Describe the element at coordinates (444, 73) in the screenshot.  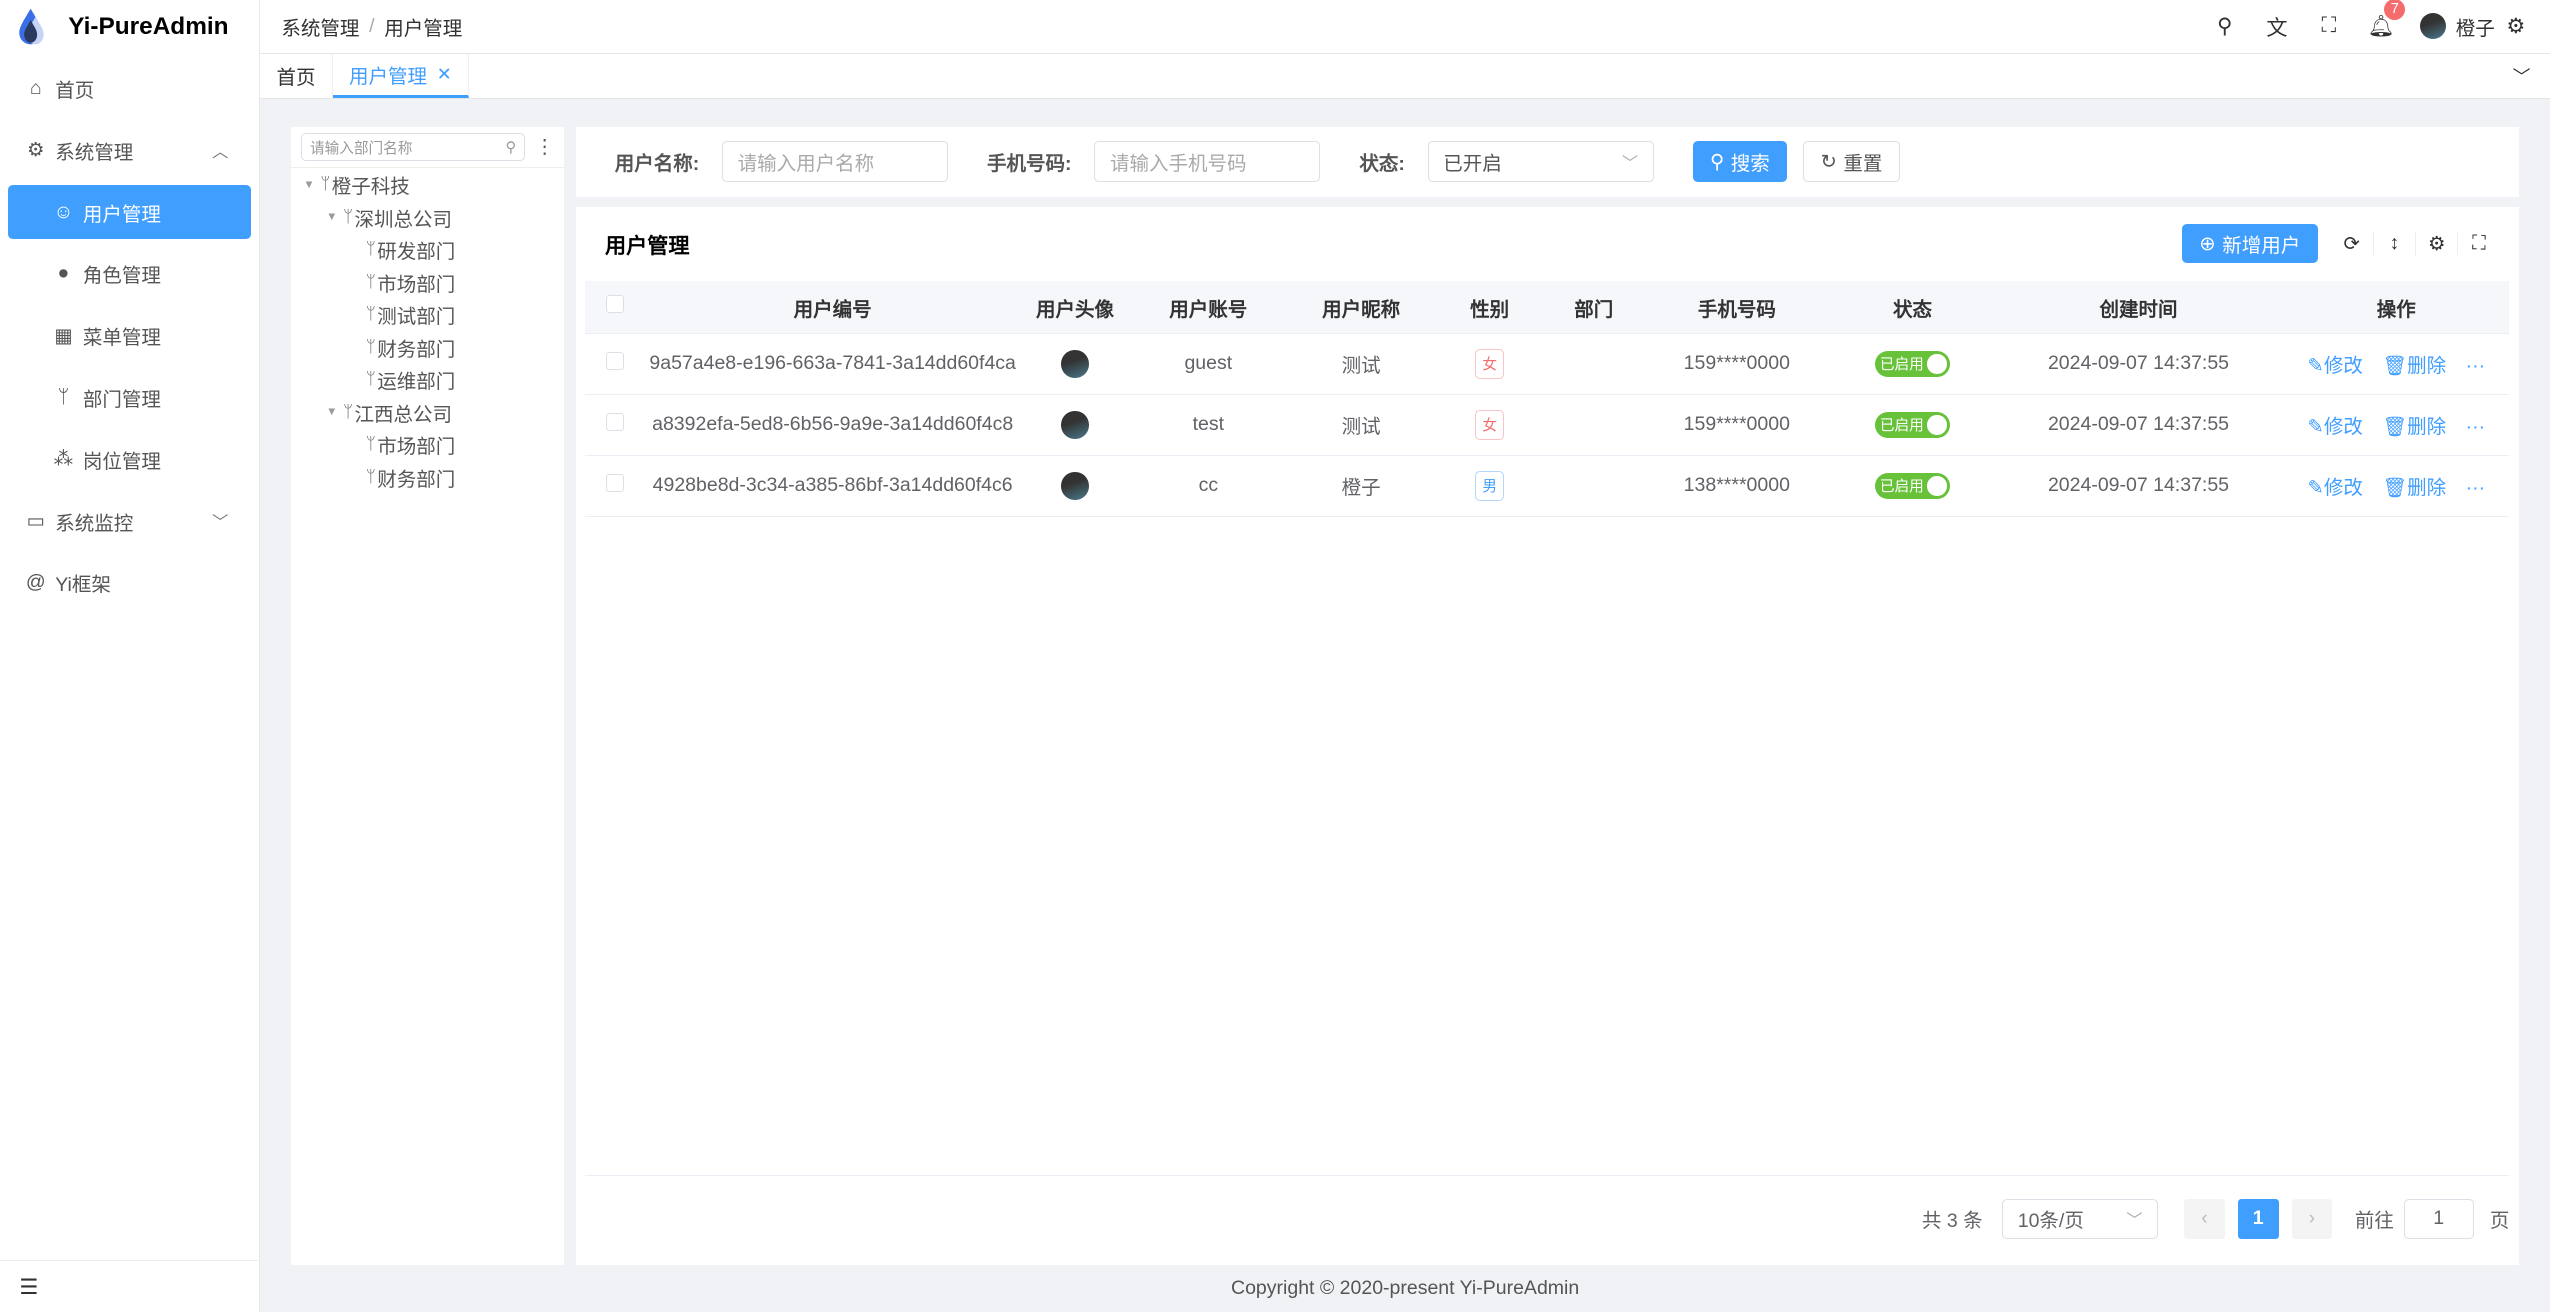
I see `close-icon: ✕` at that location.